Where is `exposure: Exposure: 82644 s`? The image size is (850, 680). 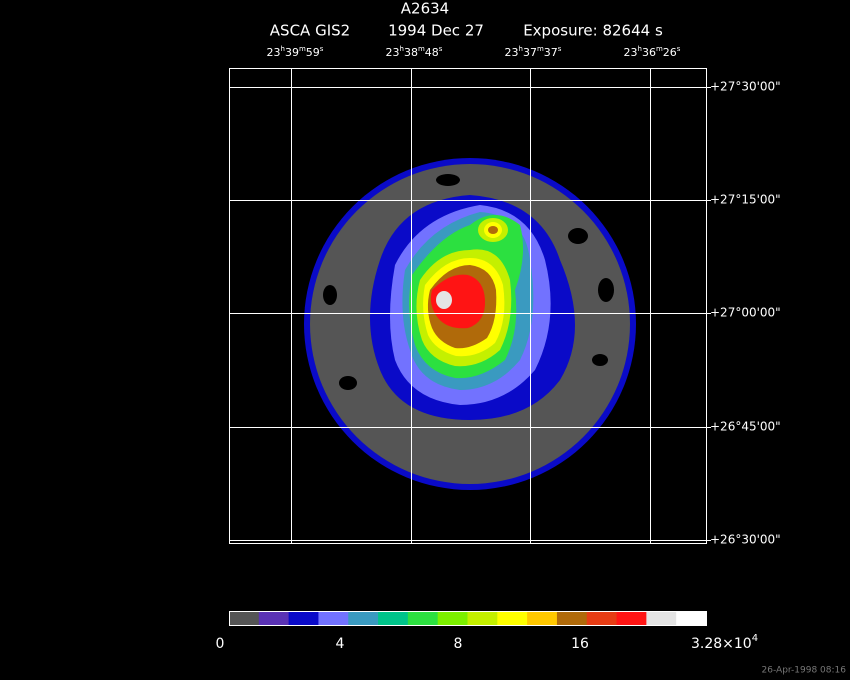 exposure: Exposure: 82644 s is located at coordinates (593, 31).